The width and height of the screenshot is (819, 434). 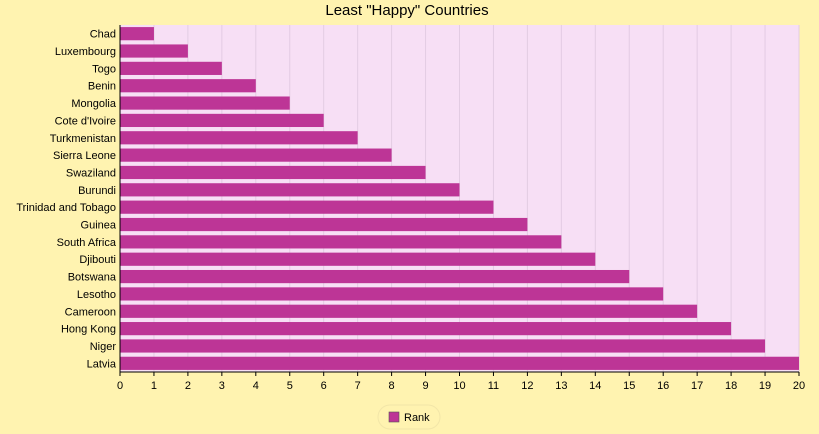 What do you see at coordinates (92, 278) in the screenshot?
I see `category-label: Botswana` at bounding box center [92, 278].